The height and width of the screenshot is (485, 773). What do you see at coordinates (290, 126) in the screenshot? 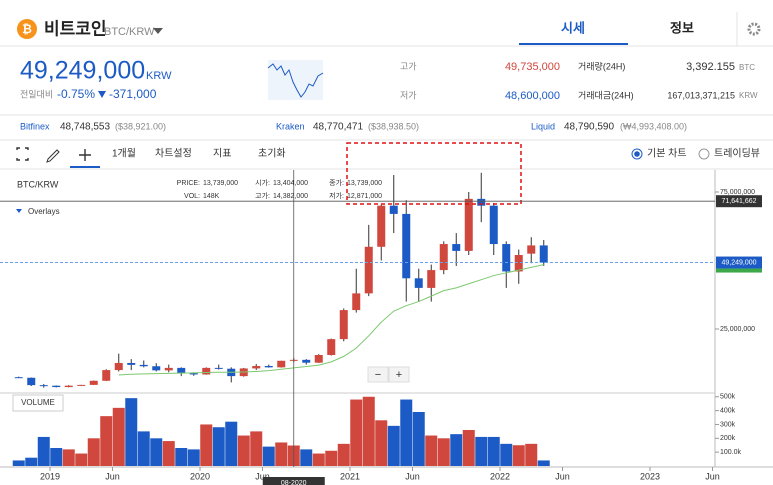
I see `exchange-name: Kraken` at bounding box center [290, 126].